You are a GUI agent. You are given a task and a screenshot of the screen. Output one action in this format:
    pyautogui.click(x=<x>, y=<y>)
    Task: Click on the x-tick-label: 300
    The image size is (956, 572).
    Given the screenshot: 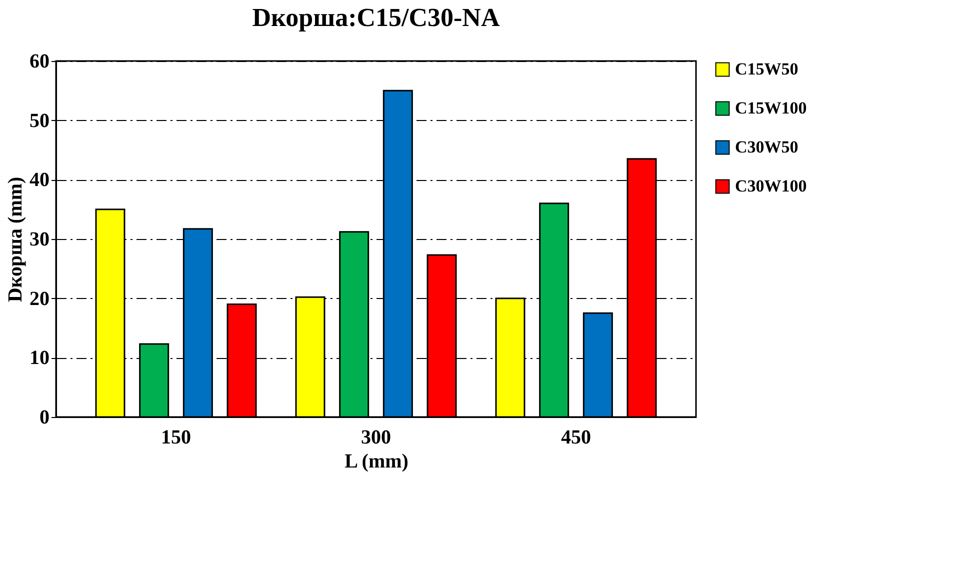 What is the action you would take?
    pyautogui.click(x=376, y=437)
    